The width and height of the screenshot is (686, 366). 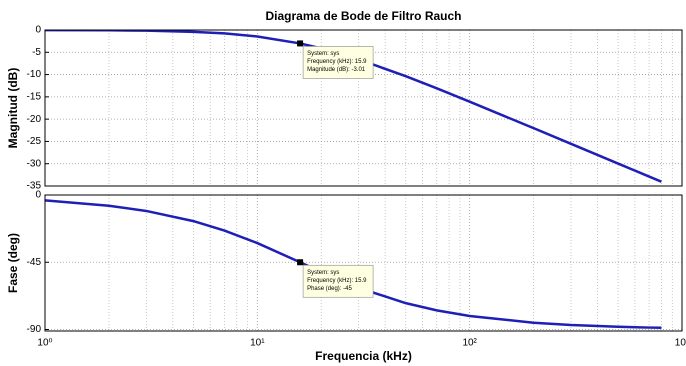 I want to click on y-tick-label: -30, so click(x=34, y=163).